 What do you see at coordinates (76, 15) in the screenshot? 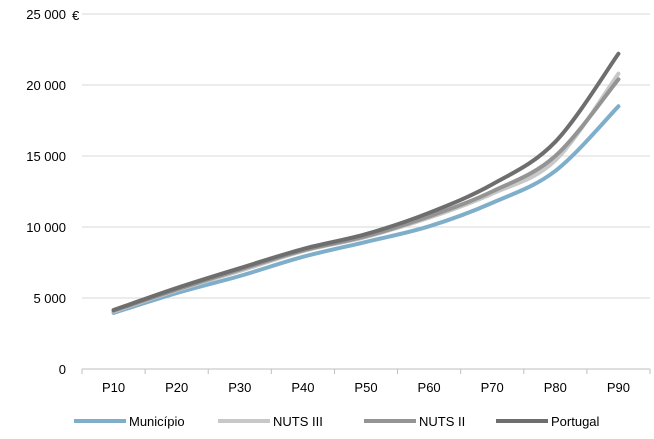
I see `y-unit-label: €` at bounding box center [76, 15].